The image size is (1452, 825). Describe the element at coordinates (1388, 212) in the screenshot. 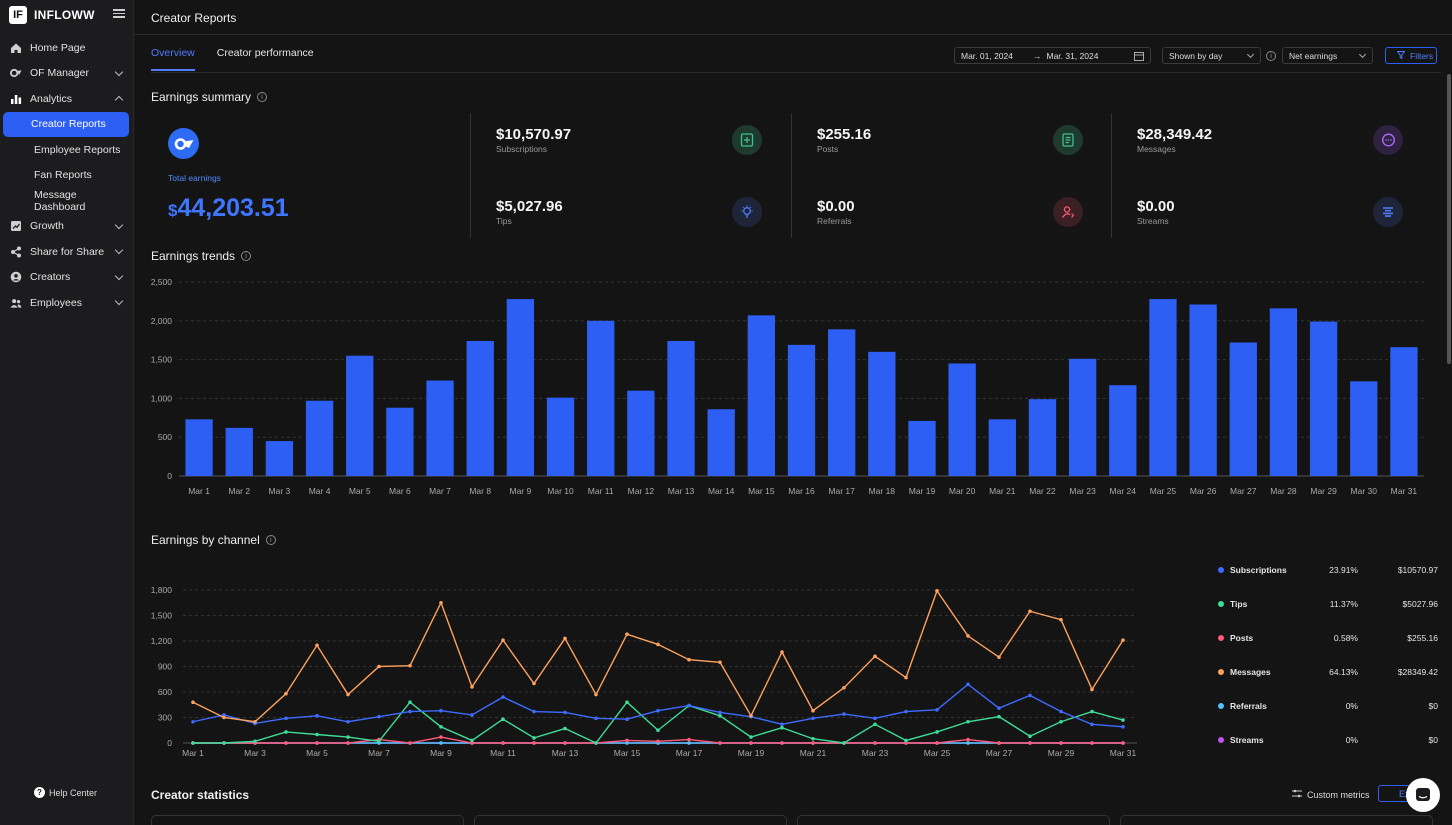

I see `stream-icon` at that location.